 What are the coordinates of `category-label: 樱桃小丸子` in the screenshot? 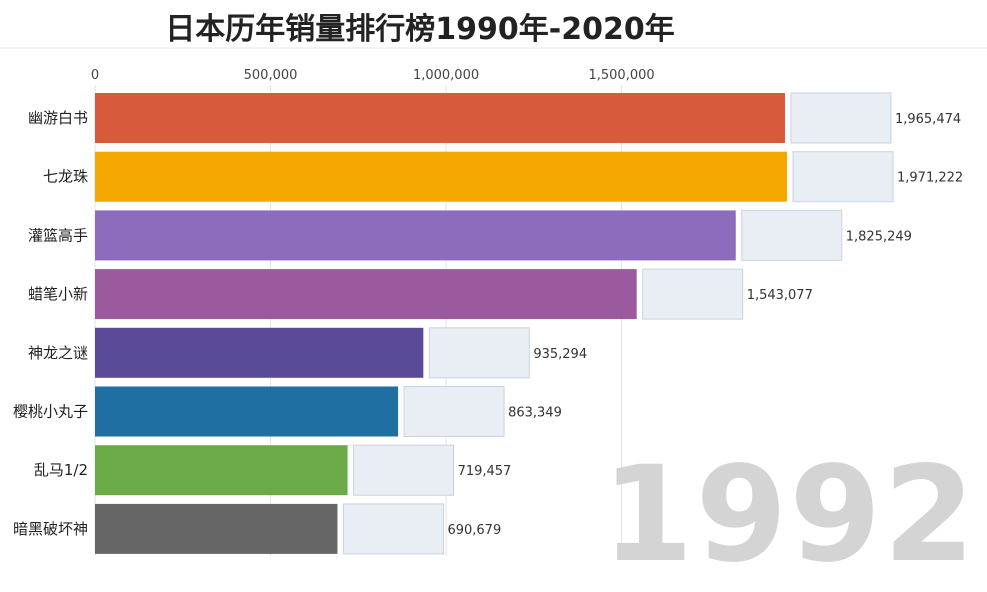 It's located at (50, 412).